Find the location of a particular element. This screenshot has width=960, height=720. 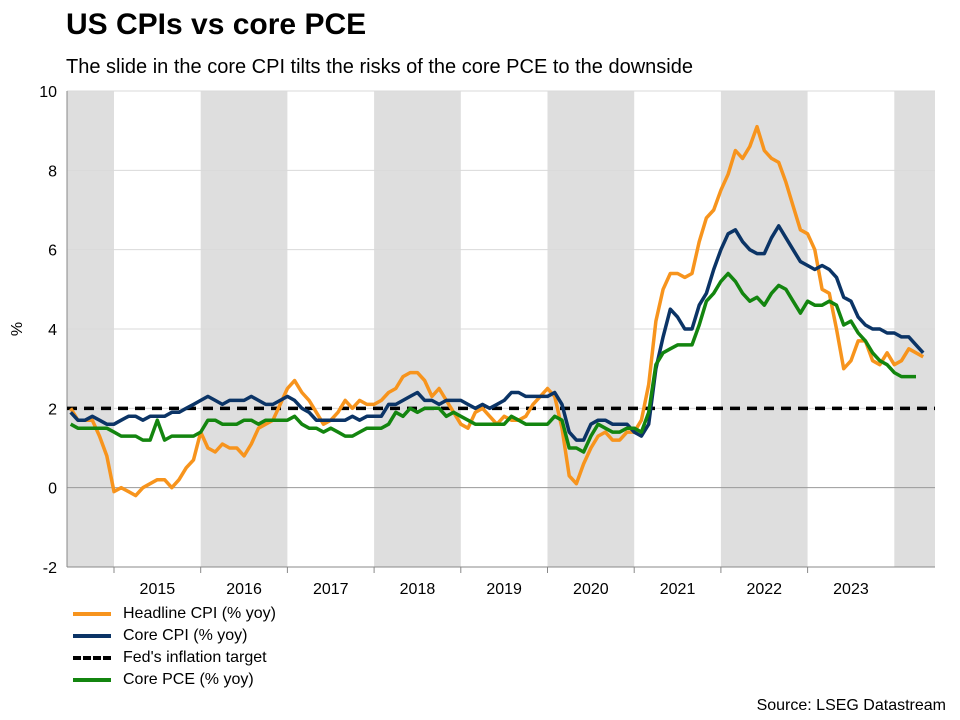

x-tick-label: 2019 is located at coordinates (504, 589).